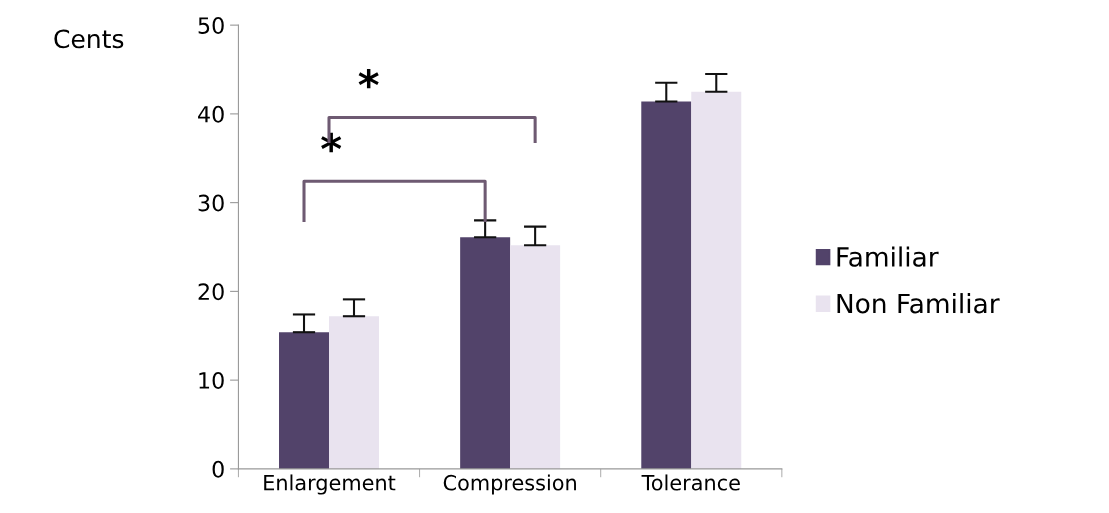  What do you see at coordinates (368, 78) in the screenshot?
I see `annotation: *` at bounding box center [368, 78].